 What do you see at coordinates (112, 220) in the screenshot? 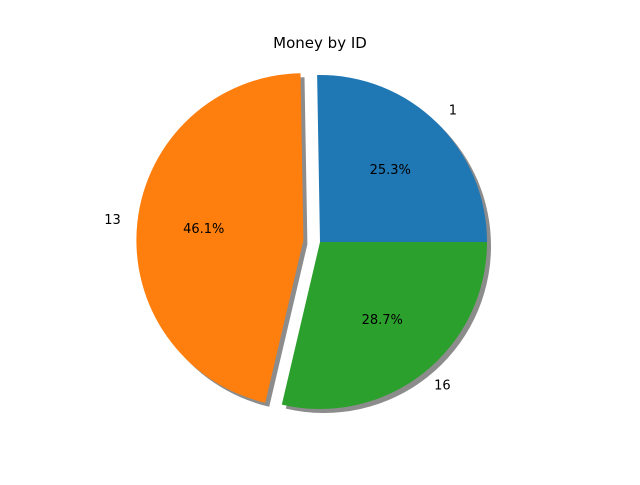
I see `slice-label-13: 13` at bounding box center [112, 220].